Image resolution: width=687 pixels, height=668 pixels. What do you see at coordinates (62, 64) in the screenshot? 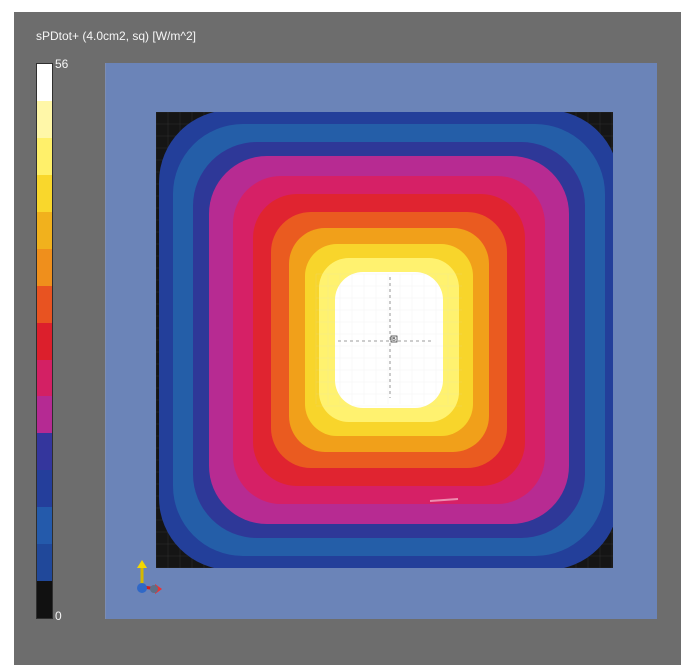
I see `legend-max-label: 56` at bounding box center [62, 64].